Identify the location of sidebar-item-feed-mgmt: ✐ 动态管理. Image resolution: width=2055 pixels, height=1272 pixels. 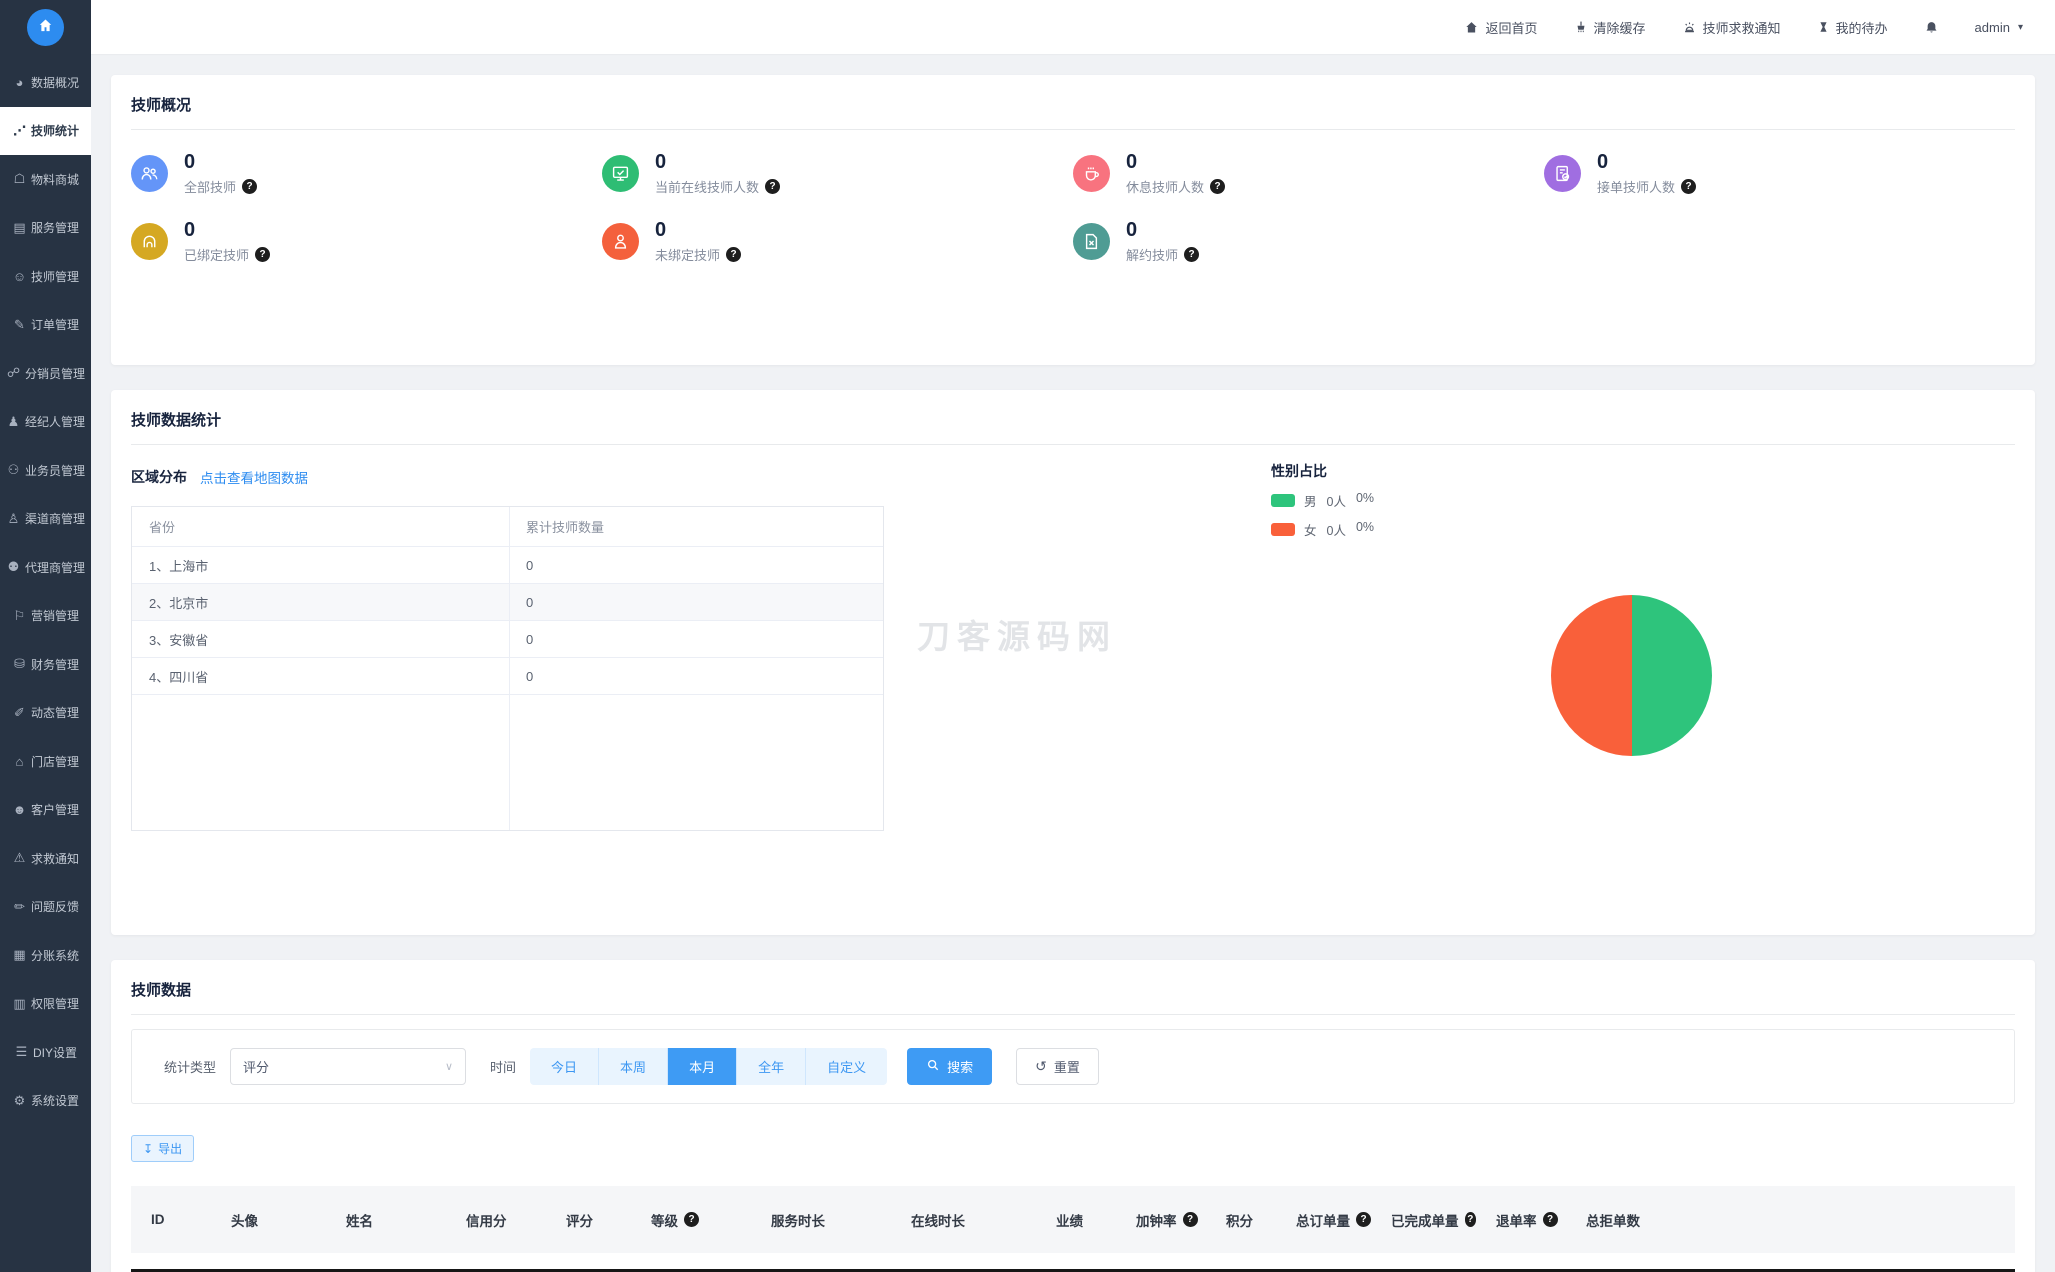
(45, 713).